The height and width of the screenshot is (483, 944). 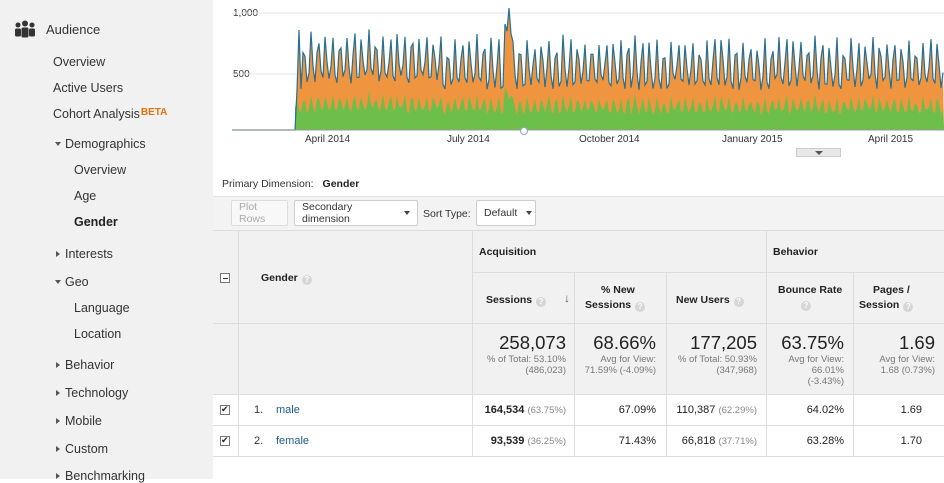 I want to click on sessions-header-cell: Sessions? ↓, so click(x=524, y=298).